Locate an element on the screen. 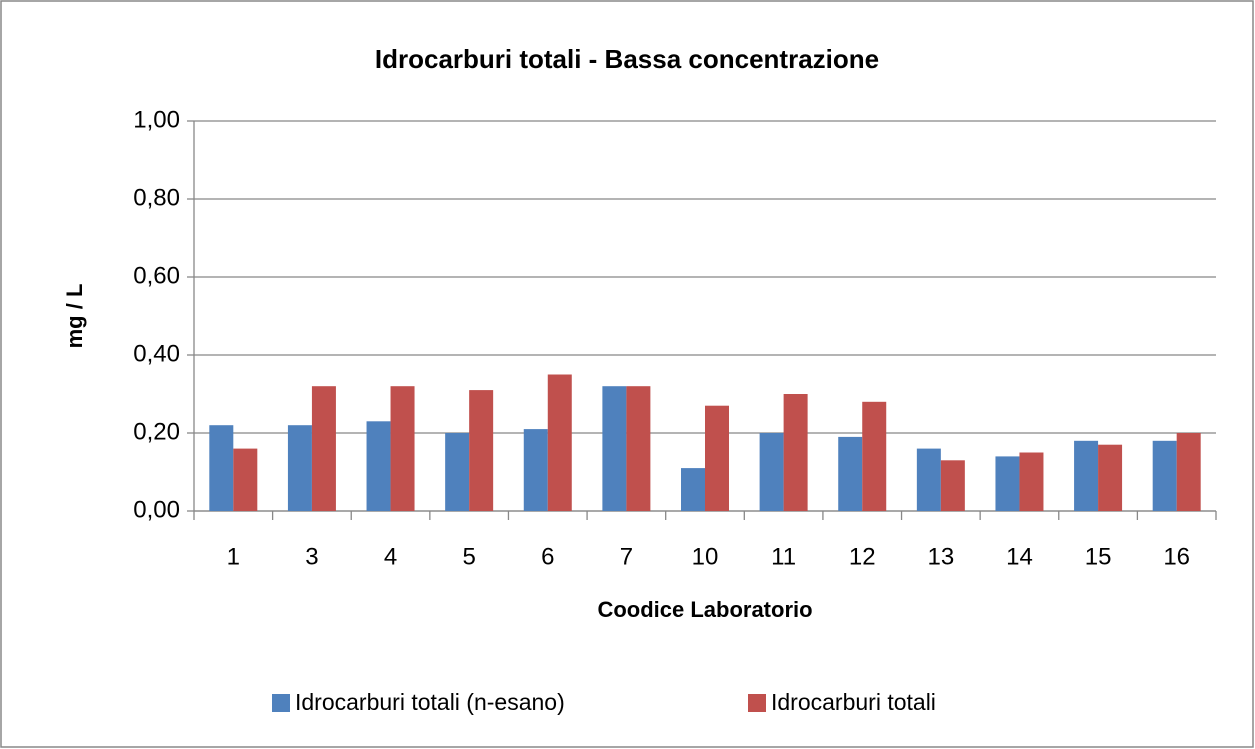 The width and height of the screenshot is (1255, 749). x-tick-label: 15 is located at coordinates (1098, 556).